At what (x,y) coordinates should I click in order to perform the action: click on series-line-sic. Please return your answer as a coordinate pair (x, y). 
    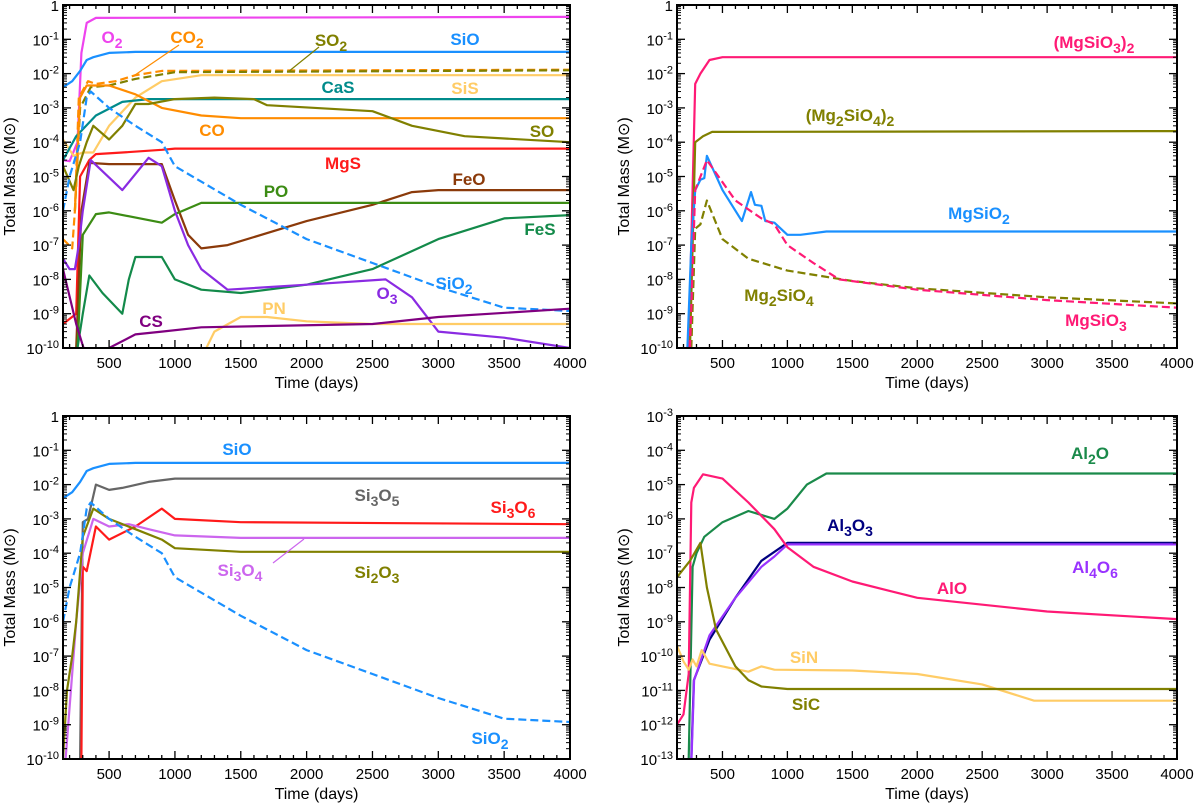
    Looking at the image, I should click on (927, 616).